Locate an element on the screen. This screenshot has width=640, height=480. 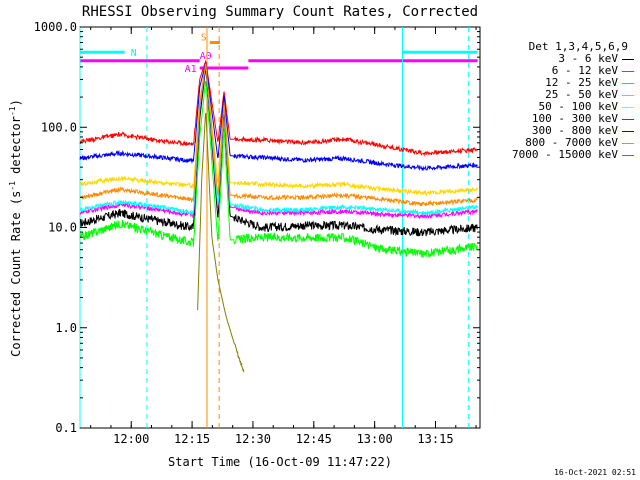
legend-entry-label: 6 - 12 keV is located at coordinates (584, 70).